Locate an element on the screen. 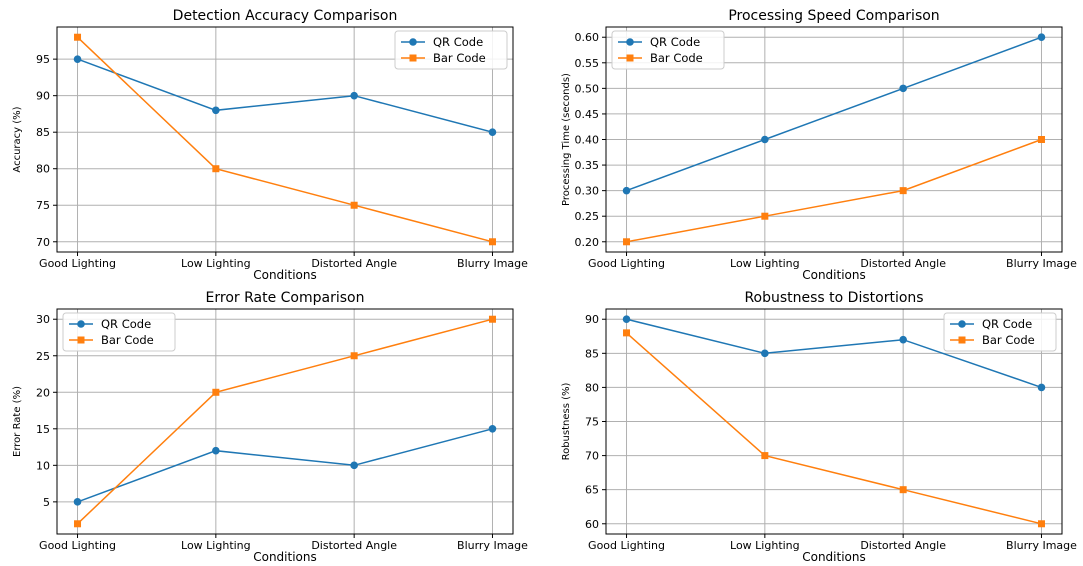  y-tick-label: 95 is located at coordinates (43, 59).